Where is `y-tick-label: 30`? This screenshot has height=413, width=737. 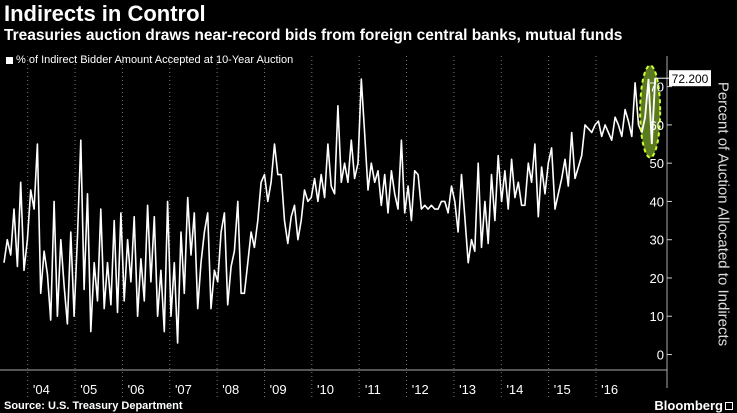 y-tick-label: 30 is located at coordinates (657, 240).